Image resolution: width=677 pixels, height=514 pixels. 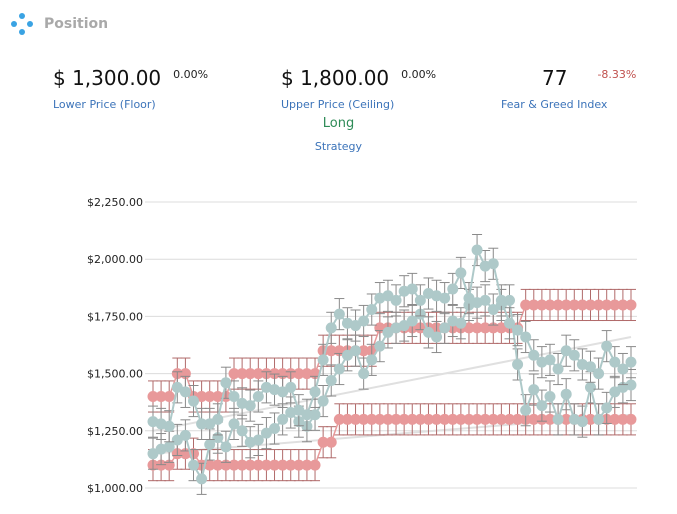 I want to click on fear-greed-metric: 77 -8.33% Fear & Greed Index, so click(x=568, y=88).